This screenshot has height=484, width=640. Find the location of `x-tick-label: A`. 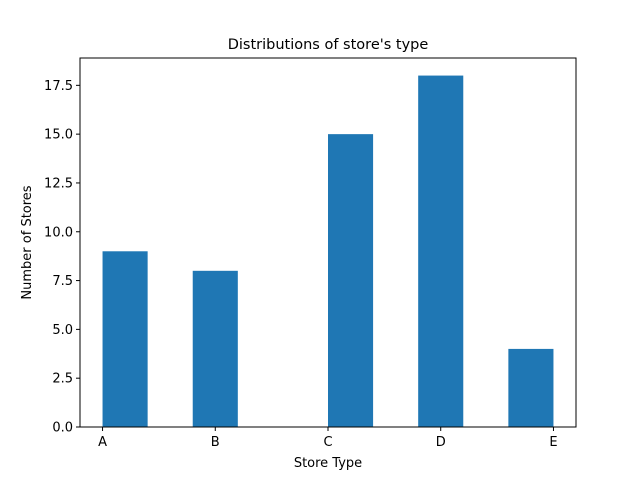

x-tick-label: A is located at coordinates (102, 442).